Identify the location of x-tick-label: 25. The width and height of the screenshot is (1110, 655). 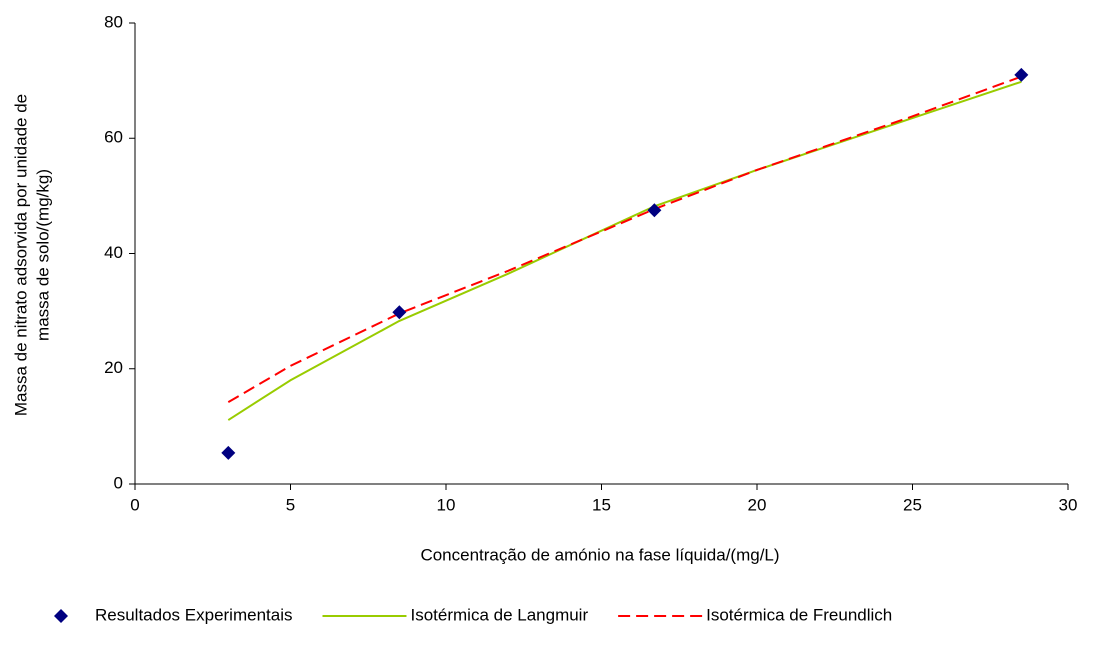
(912, 504).